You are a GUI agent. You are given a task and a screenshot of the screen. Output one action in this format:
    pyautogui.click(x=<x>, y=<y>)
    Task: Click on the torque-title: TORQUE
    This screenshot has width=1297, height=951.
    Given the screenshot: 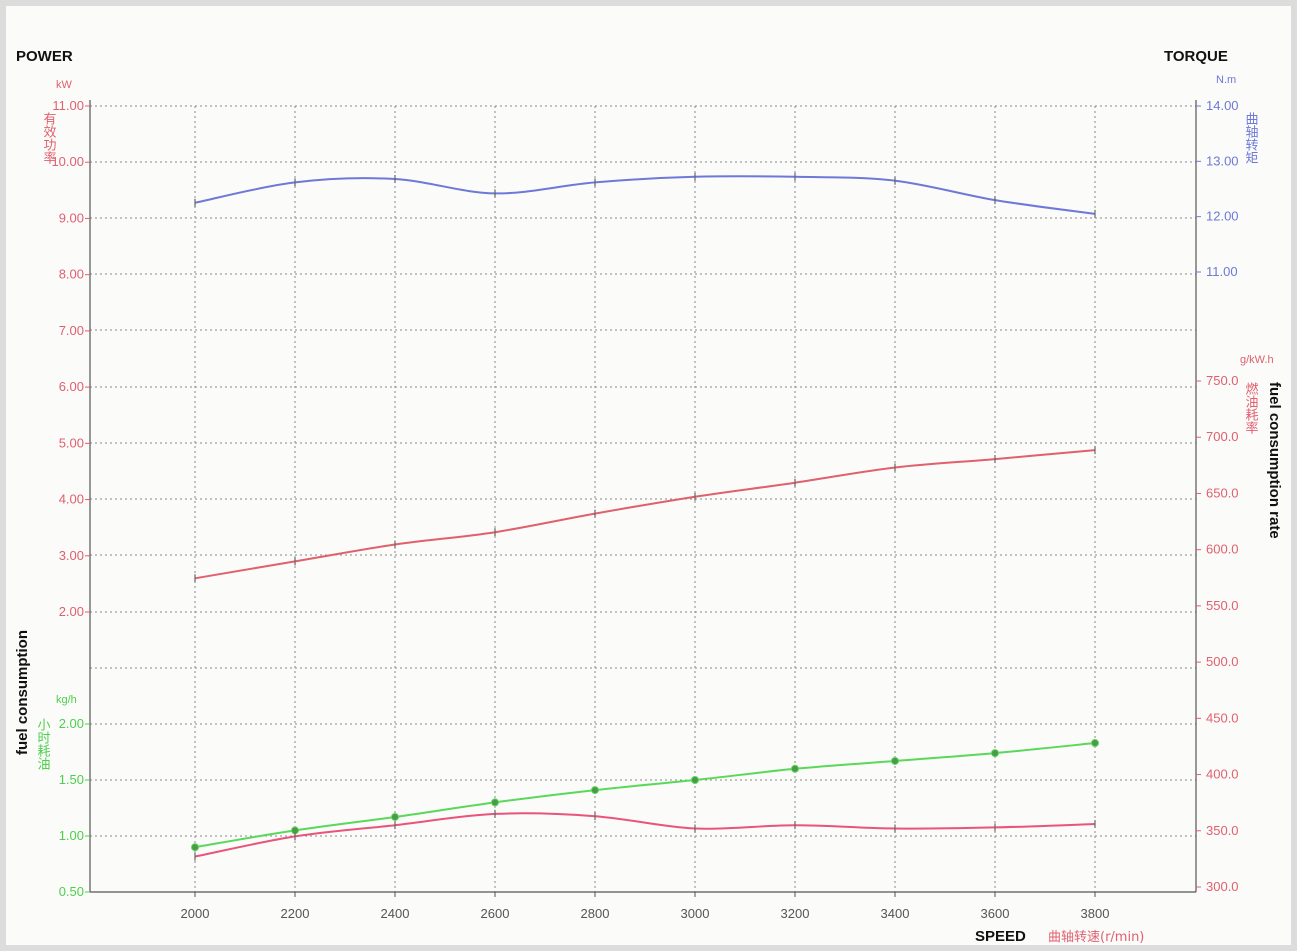 What is the action you would take?
    pyautogui.click(x=1196, y=56)
    